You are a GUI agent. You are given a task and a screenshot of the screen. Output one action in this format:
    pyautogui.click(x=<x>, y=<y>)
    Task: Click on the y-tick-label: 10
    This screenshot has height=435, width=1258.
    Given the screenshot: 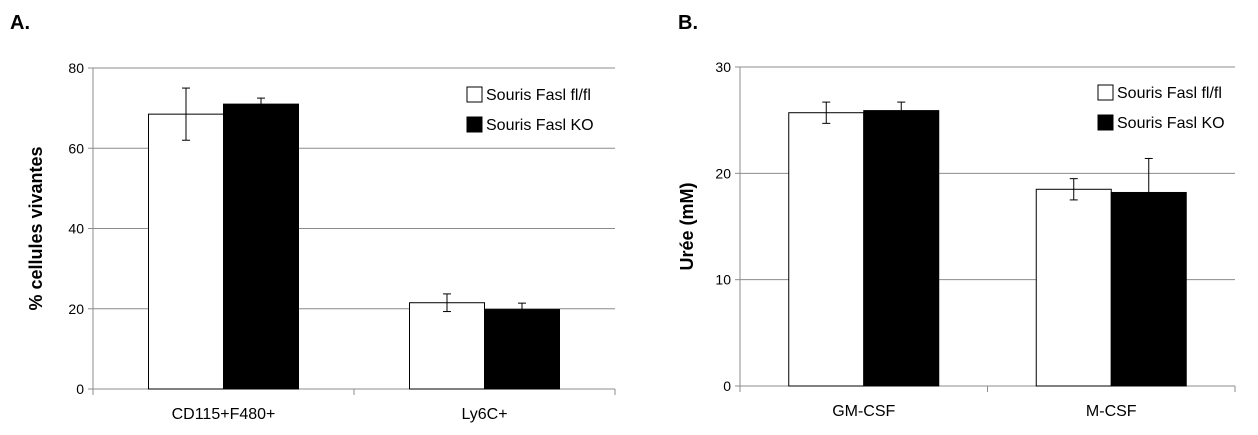 What is the action you would take?
    pyautogui.click(x=723, y=280)
    